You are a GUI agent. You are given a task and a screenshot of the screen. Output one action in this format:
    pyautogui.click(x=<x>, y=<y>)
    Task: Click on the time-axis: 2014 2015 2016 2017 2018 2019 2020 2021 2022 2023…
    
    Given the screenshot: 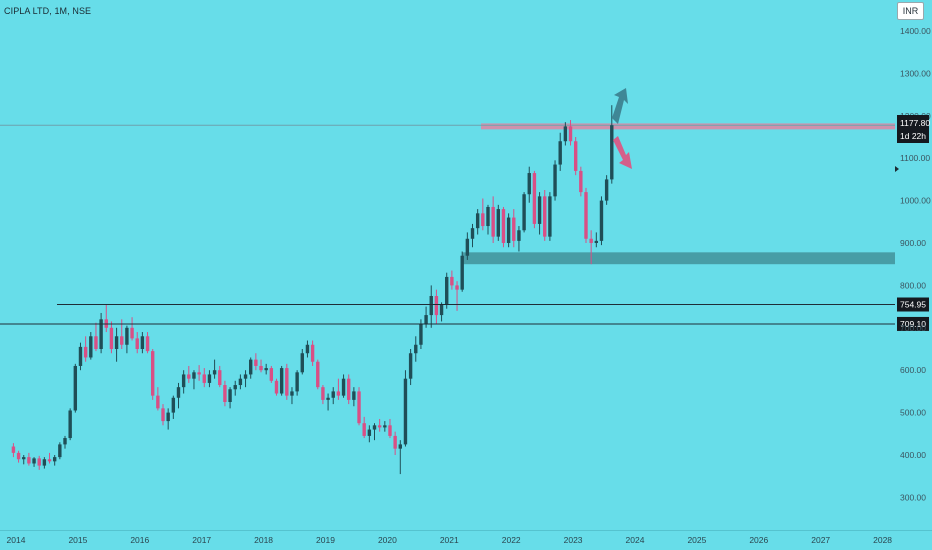 What is the action you would take?
    pyautogui.click(x=450, y=540)
    